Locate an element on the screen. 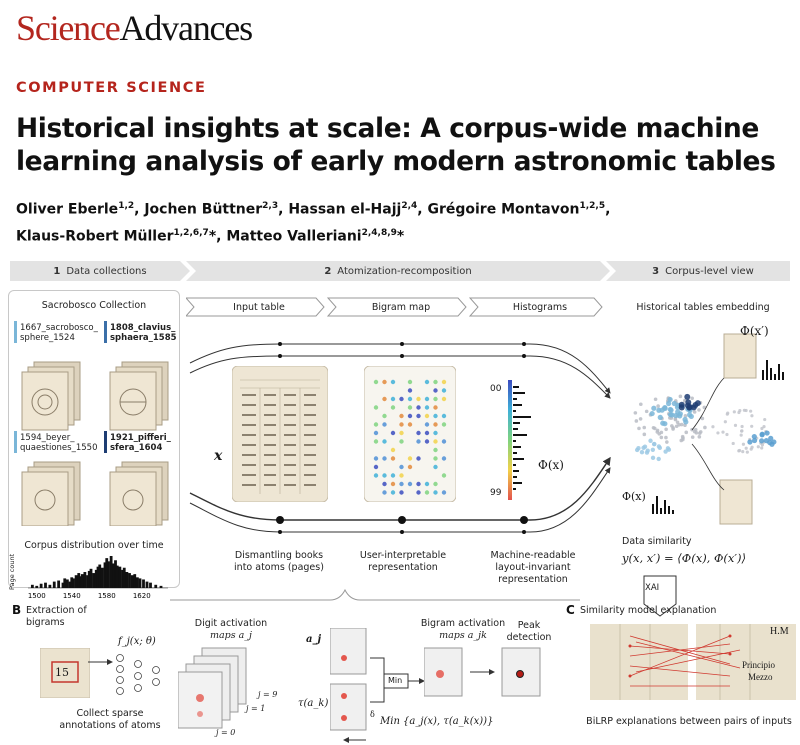 This screenshot has width=800, height=745. xai-label: XAI is located at coordinates (652, 588).